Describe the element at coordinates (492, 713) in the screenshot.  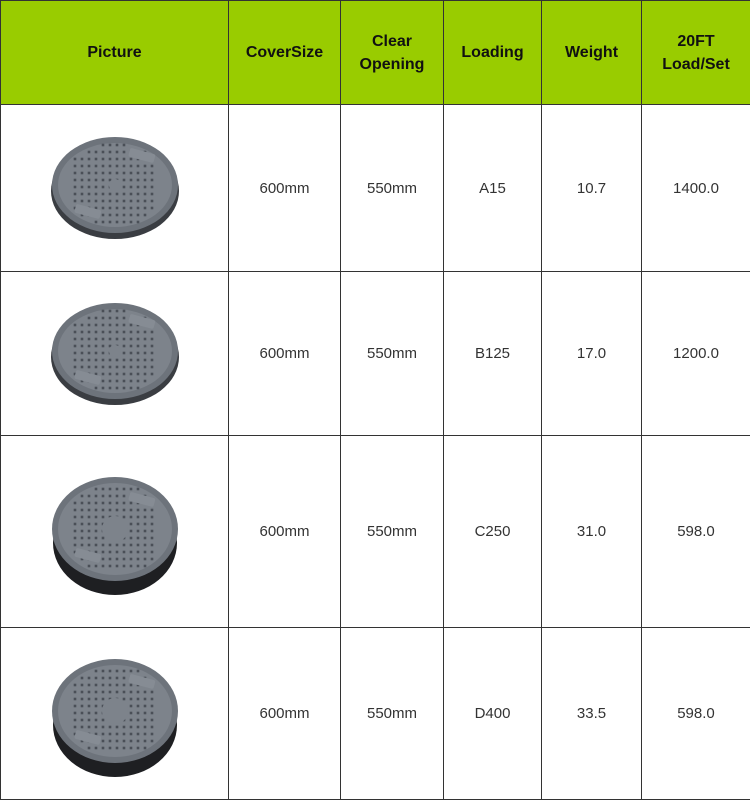
I see `loading-cell: D400` at that location.